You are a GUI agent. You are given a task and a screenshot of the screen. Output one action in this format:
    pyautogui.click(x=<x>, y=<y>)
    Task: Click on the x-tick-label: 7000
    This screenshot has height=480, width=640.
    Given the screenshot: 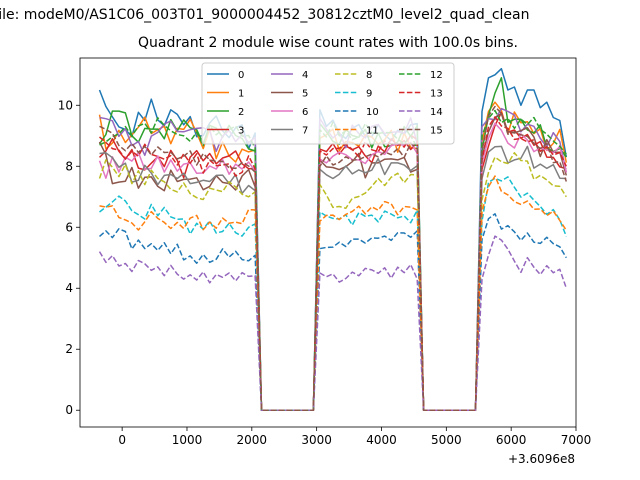 What is the action you would take?
    pyautogui.click(x=576, y=440)
    